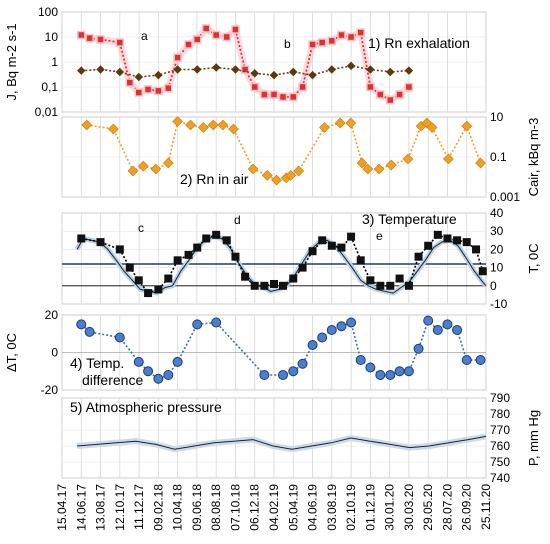 The image size is (550, 544). I want to click on x-tick-label: 06.12.18, so click(255, 507).